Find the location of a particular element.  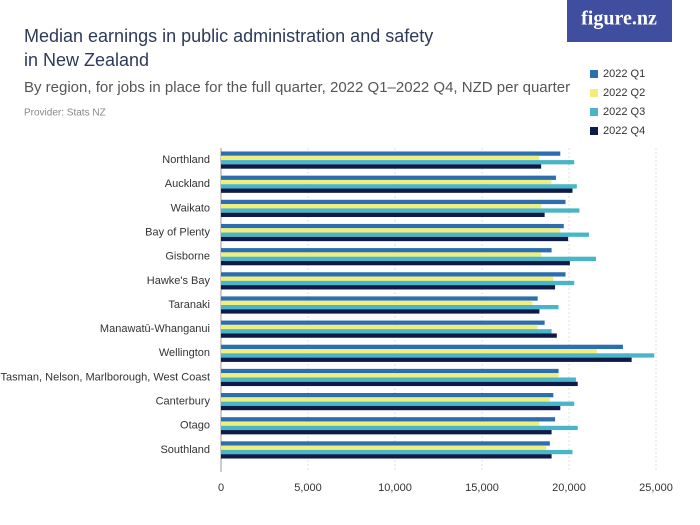

legend-label: 2022 Q1 is located at coordinates (624, 74).